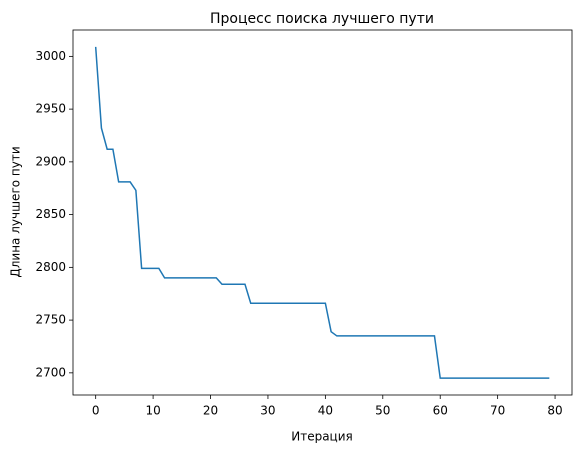 This screenshot has height=459, width=580. What do you see at coordinates (50, 320) in the screenshot?
I see `y-tick-label: 2750` at bounding box center [50, 320].